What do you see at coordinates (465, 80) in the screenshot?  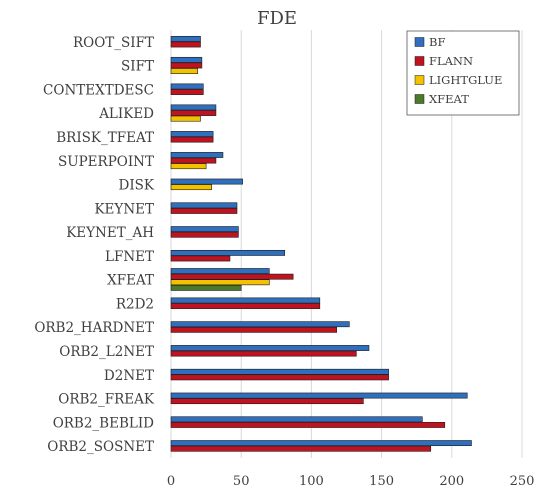 I see `legend-label-lightglue: LIGHTGLUE` at bounding box center [465, 80].